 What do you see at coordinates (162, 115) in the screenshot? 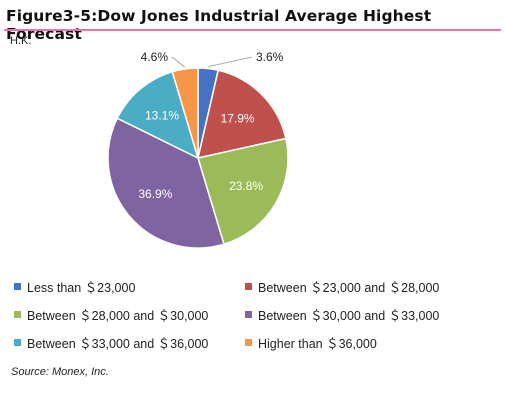
I see `slice-value-label: 13.1%` at bounding box center [162, 115].